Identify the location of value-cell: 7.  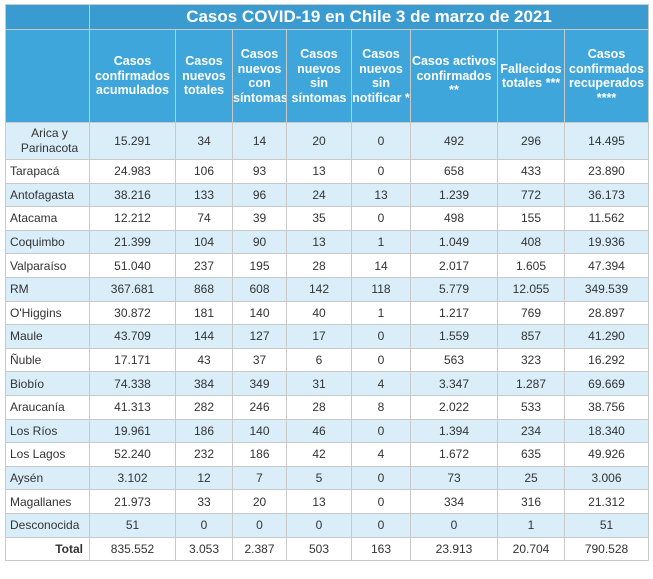
(259, 478).